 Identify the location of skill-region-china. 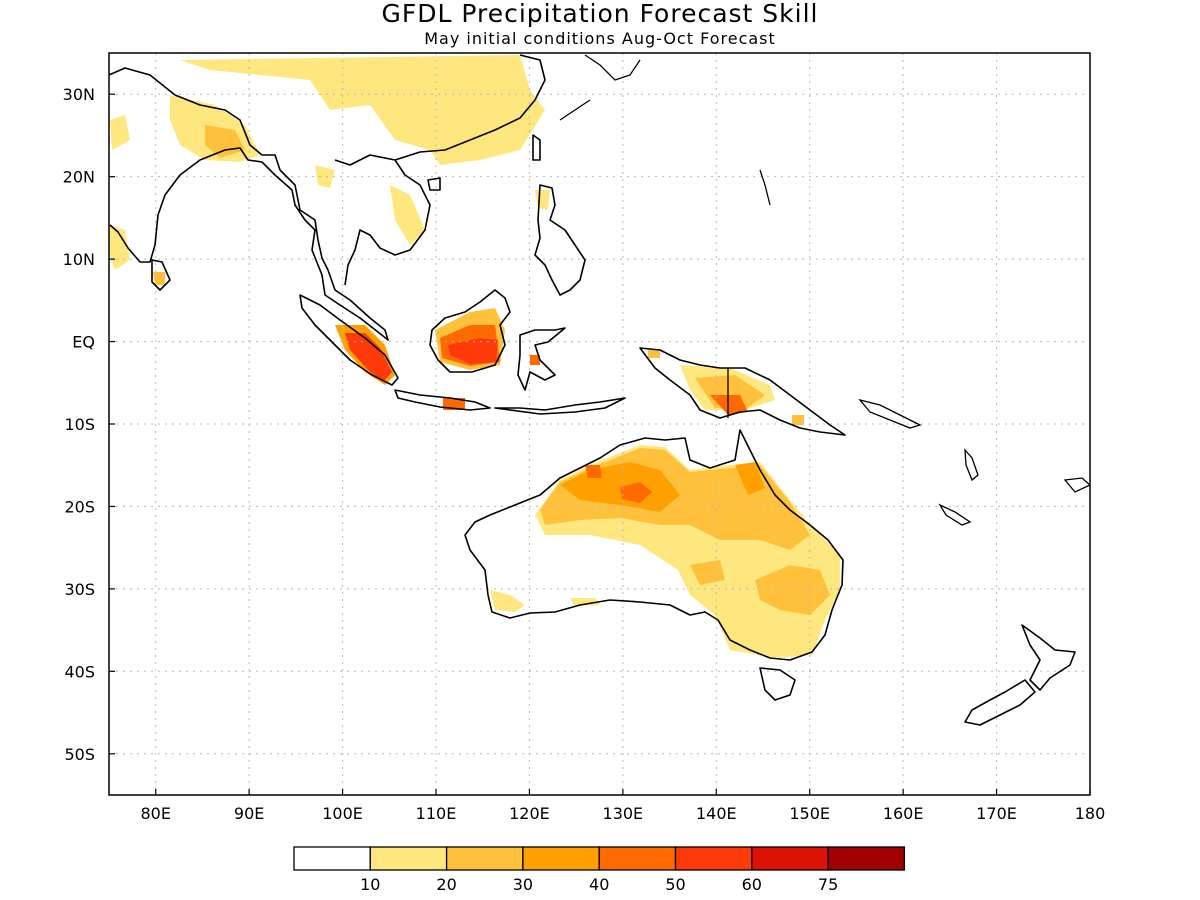
(362, 110).